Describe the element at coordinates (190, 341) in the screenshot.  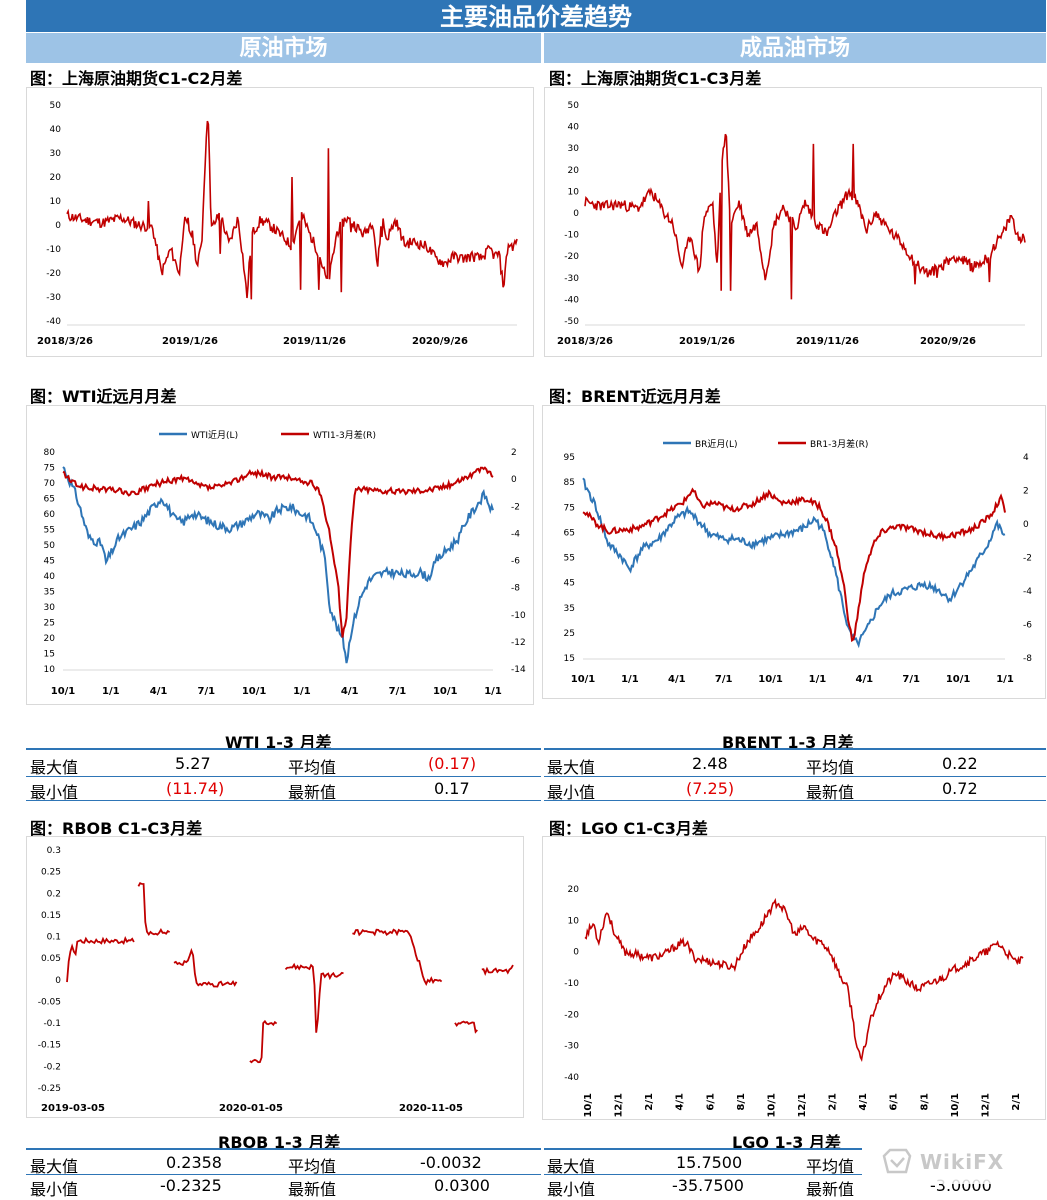
I see `x-tick-label: 2019/1/26` at that location.